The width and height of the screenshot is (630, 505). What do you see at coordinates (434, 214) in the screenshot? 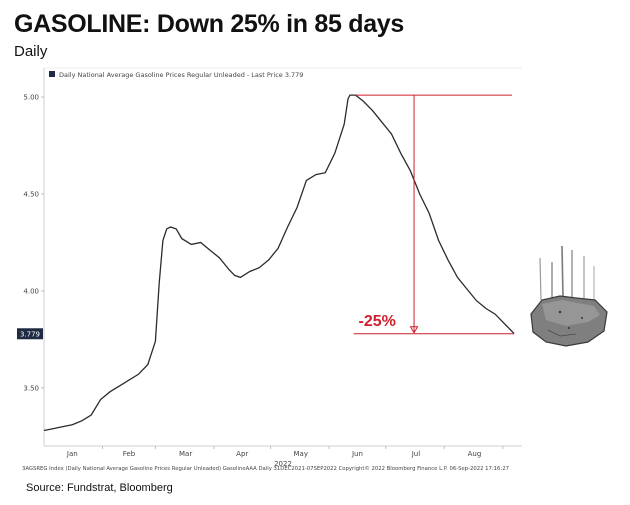
I see `decline-annotation: -25%` at bounding box center [434, 214].